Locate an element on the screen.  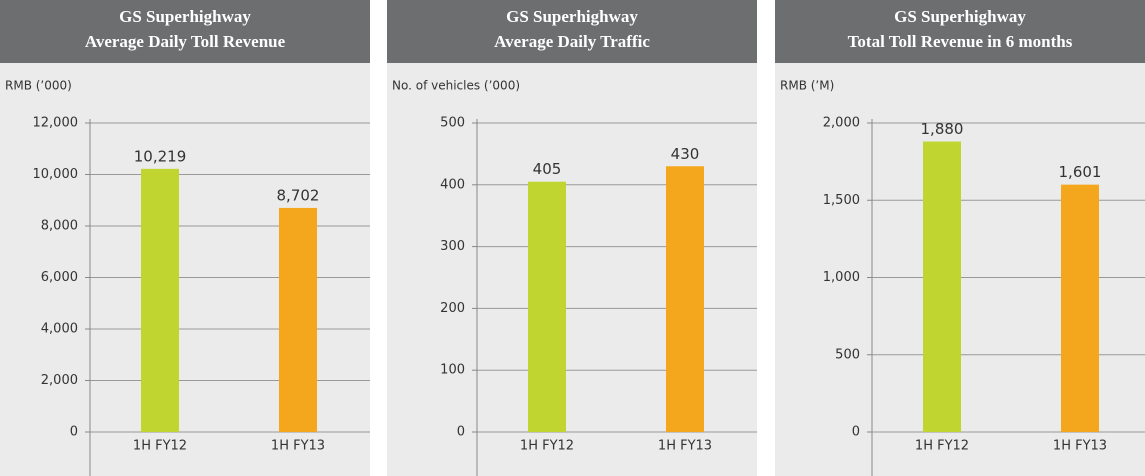
y-tick-label: 10,000 is located at coordinates (56, 174).